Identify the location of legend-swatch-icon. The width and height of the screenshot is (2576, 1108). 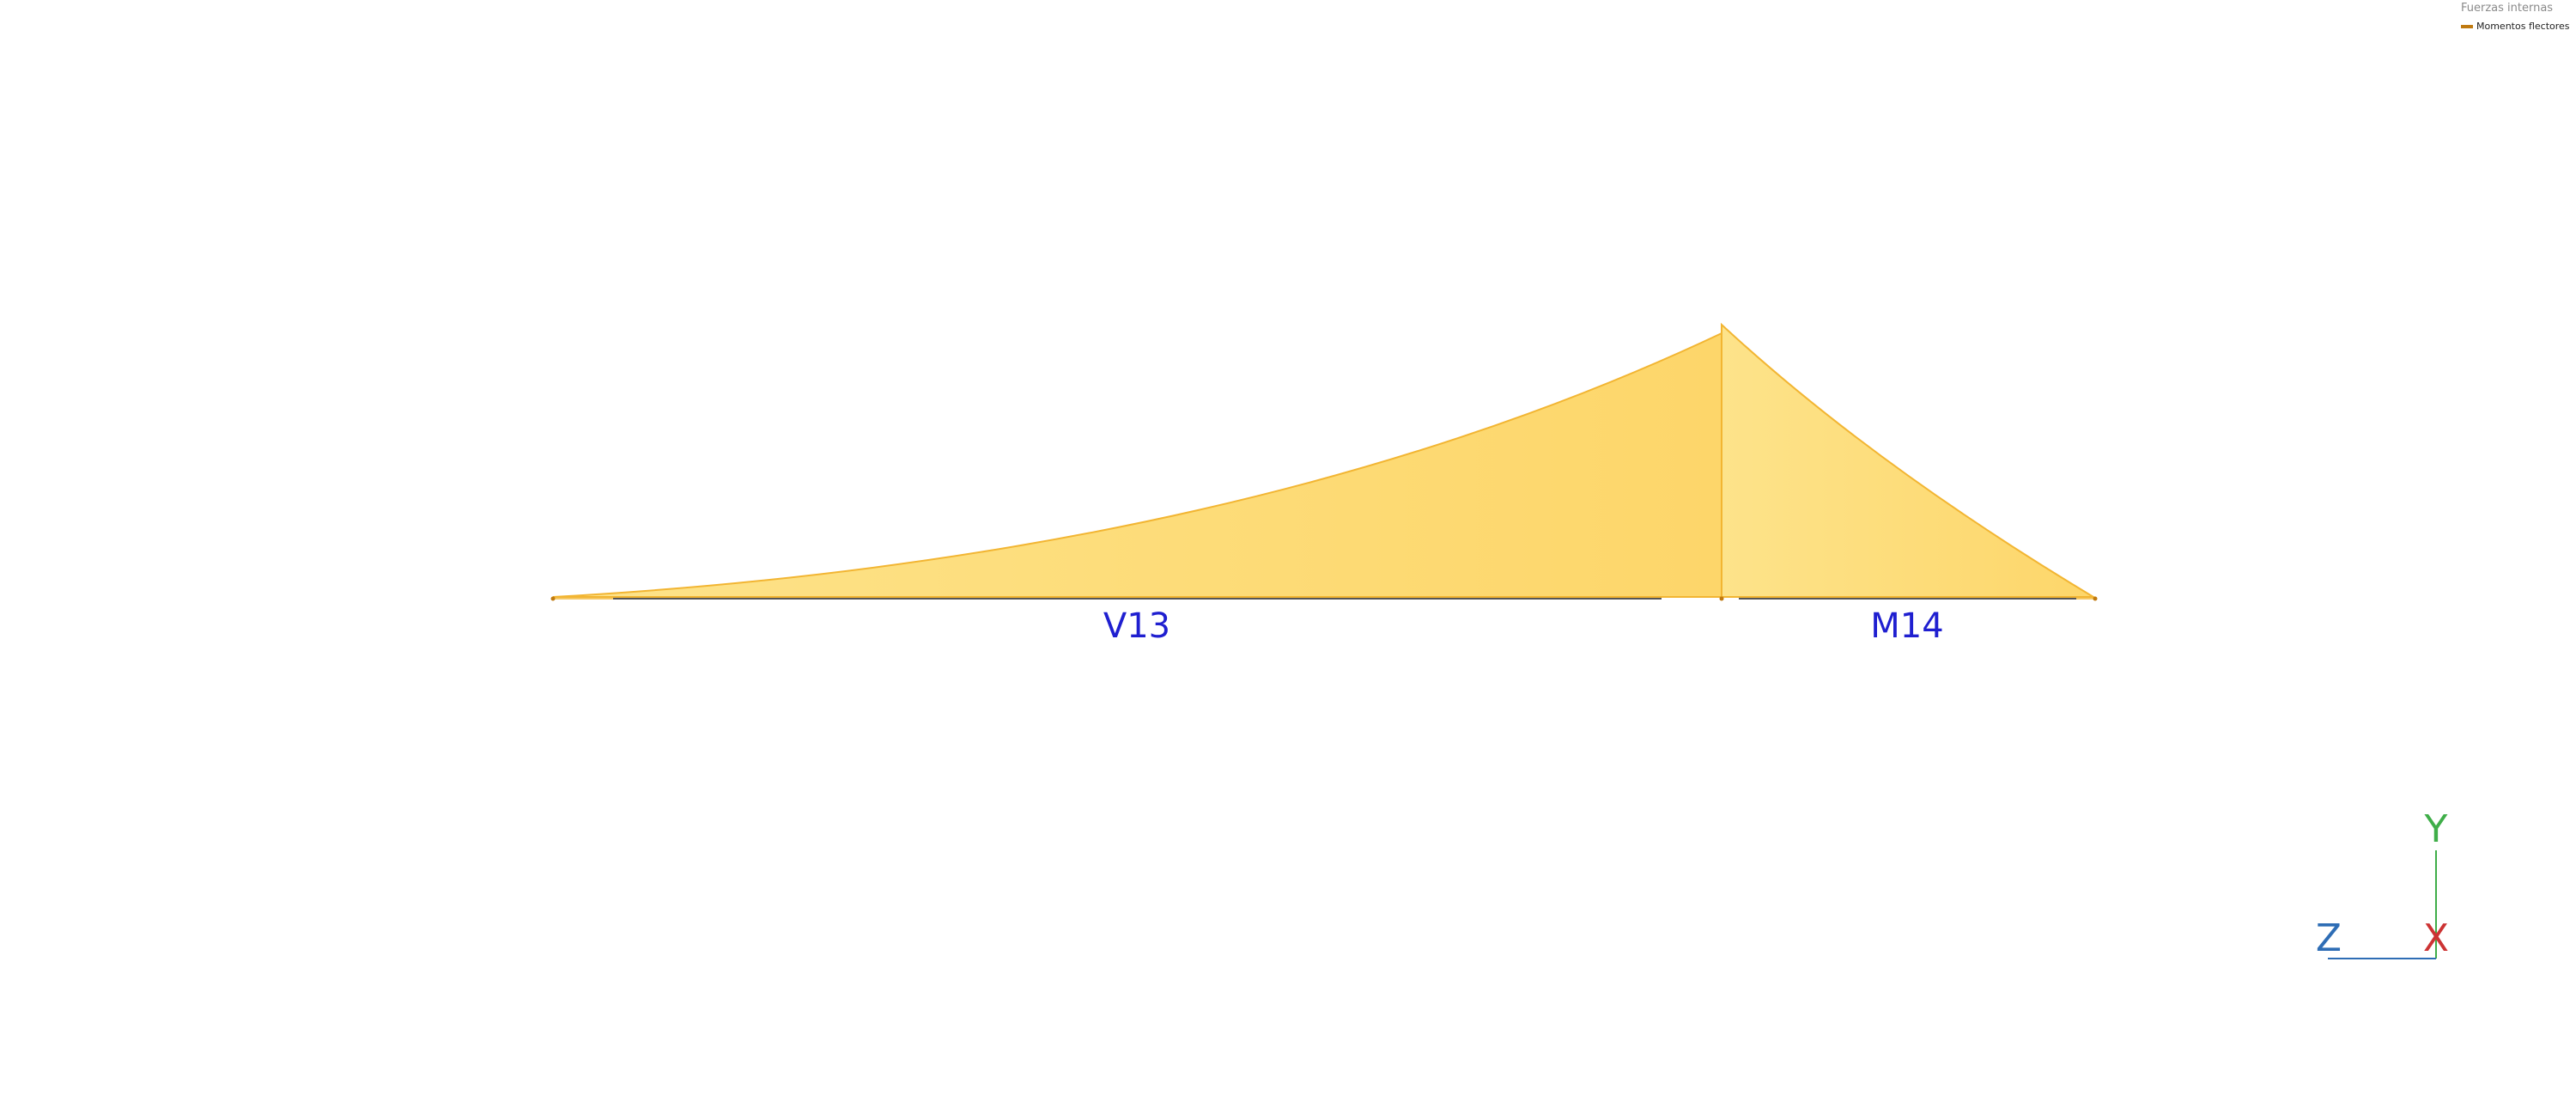
(2467, 26).